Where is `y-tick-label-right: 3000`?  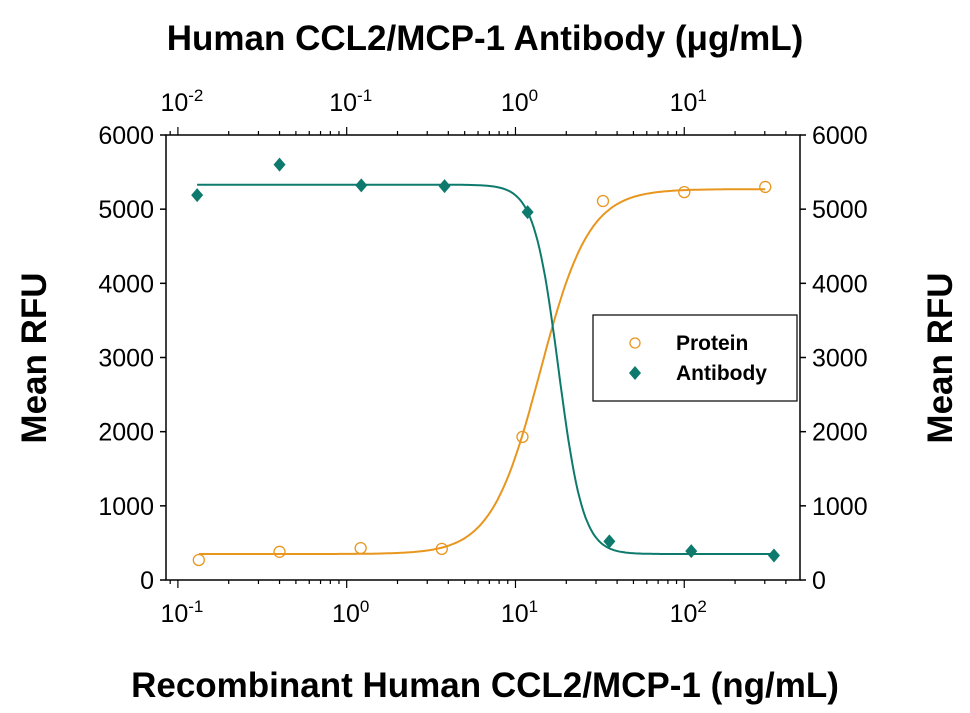
y-tick-label-right: 3000 is located at coordinates (840, 359).